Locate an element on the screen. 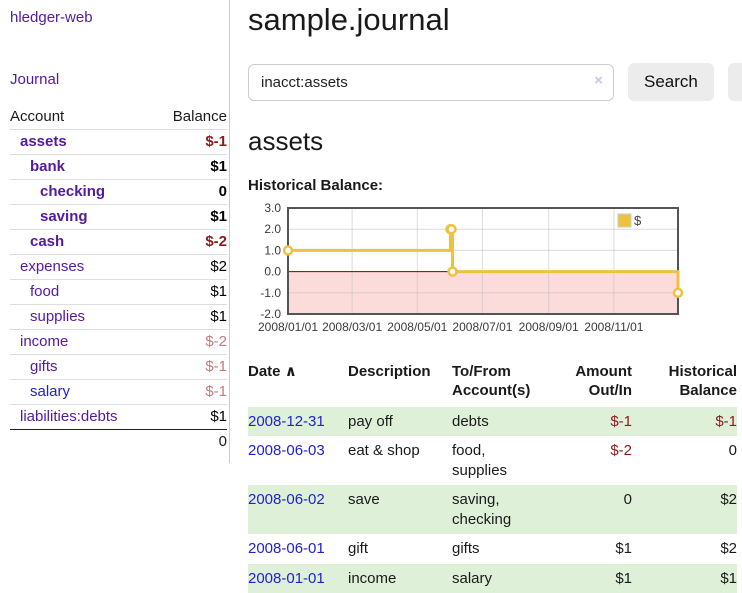  register-accounts-cell: food, supplies is located at coordinates (502, 460).